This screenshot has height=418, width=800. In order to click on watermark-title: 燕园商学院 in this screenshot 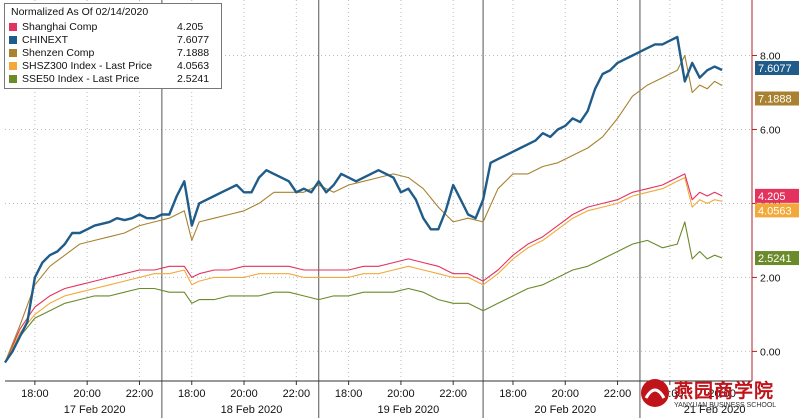, I will do `click(724, 391)`.